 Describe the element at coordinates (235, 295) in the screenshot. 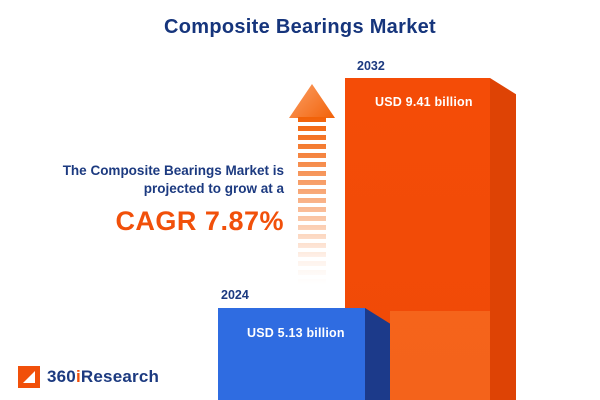

I see `year-label-2024: 2024` at that location.